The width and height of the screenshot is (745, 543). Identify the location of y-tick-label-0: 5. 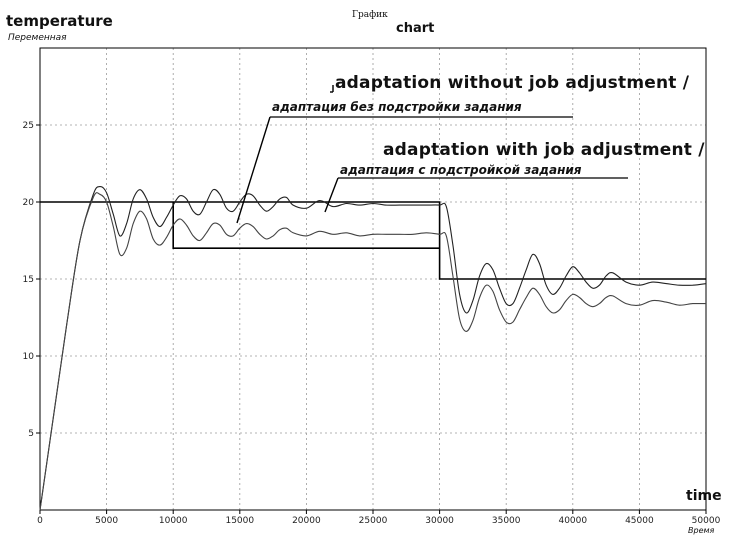
(31, 434).